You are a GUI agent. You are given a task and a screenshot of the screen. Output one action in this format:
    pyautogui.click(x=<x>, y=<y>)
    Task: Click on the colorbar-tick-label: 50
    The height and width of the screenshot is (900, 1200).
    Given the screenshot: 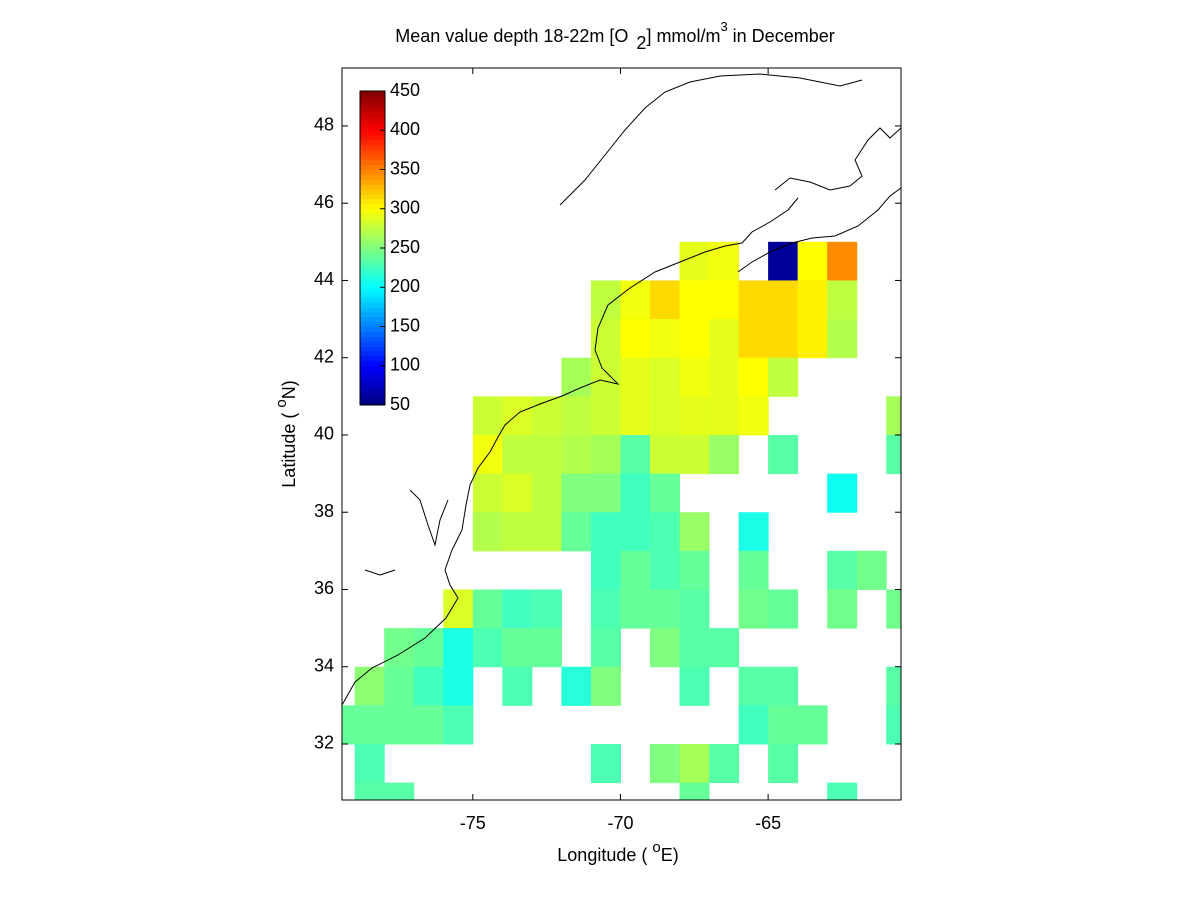 What is the action you would take?
    pyautogui.click(x=400, y=404)
    